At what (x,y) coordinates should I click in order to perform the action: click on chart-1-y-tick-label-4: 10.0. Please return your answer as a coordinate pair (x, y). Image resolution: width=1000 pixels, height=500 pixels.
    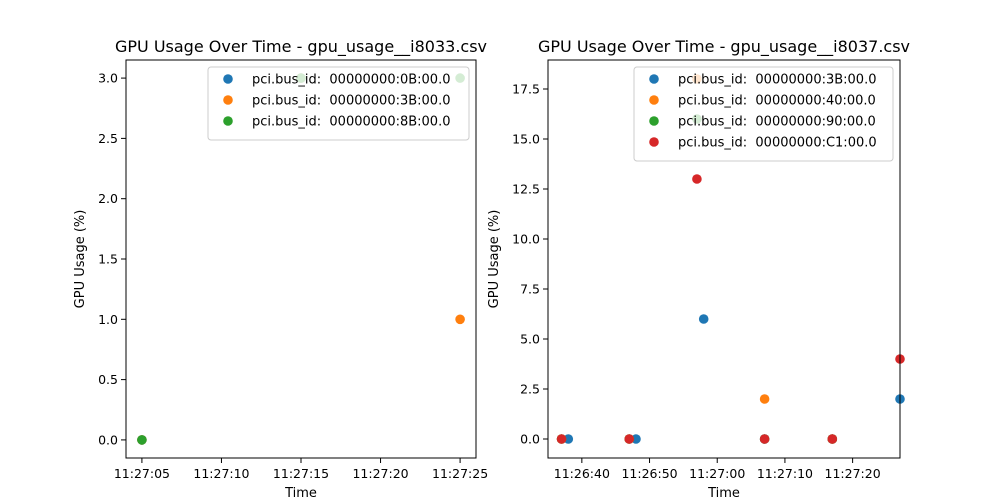
    Looking at the image, I should click on (526, 239).